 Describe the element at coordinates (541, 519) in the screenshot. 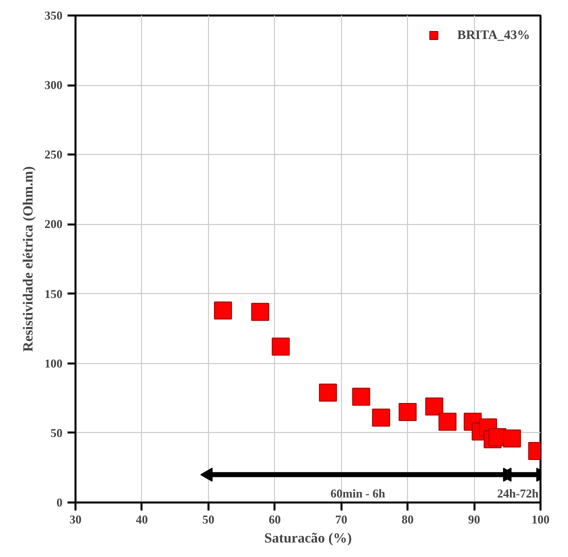

I see `x-tick-label: 100` at that location.